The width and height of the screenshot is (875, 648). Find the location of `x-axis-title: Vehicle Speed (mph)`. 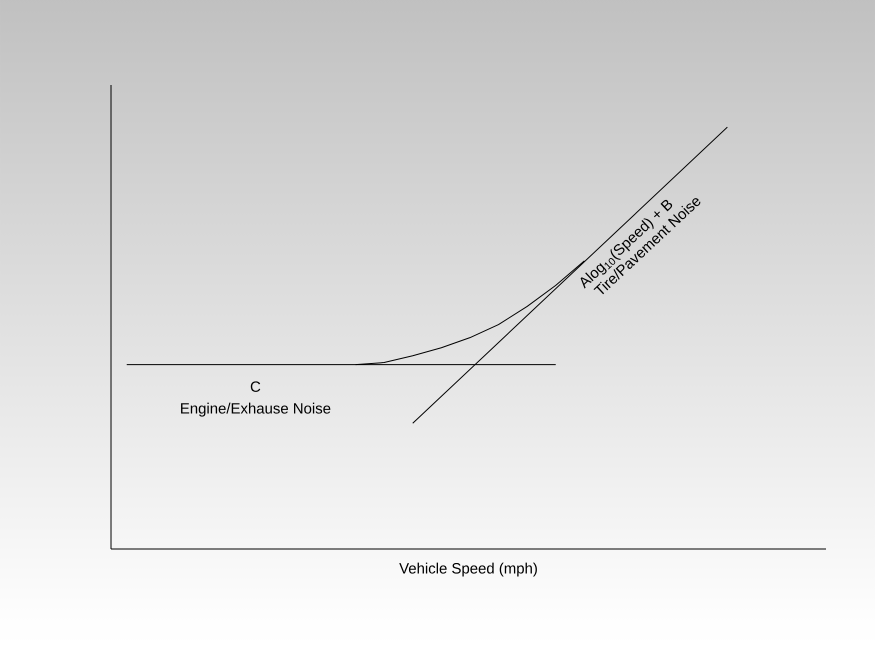

x-axis-title: Vehicle Speed (mph) is located at coordinates (468, 569).